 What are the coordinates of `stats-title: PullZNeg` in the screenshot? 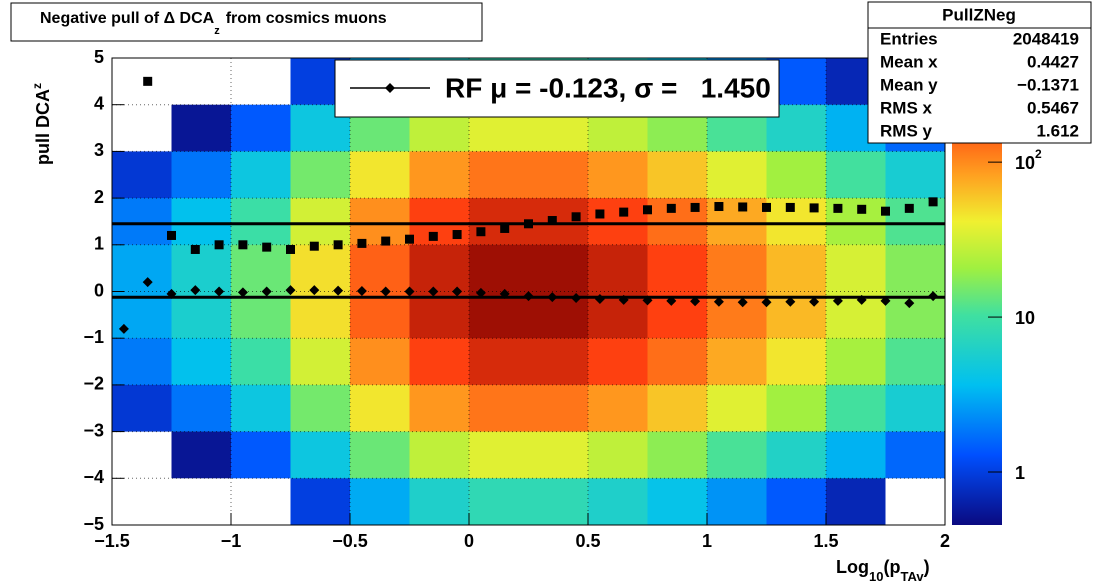 It's located at (979, 14).